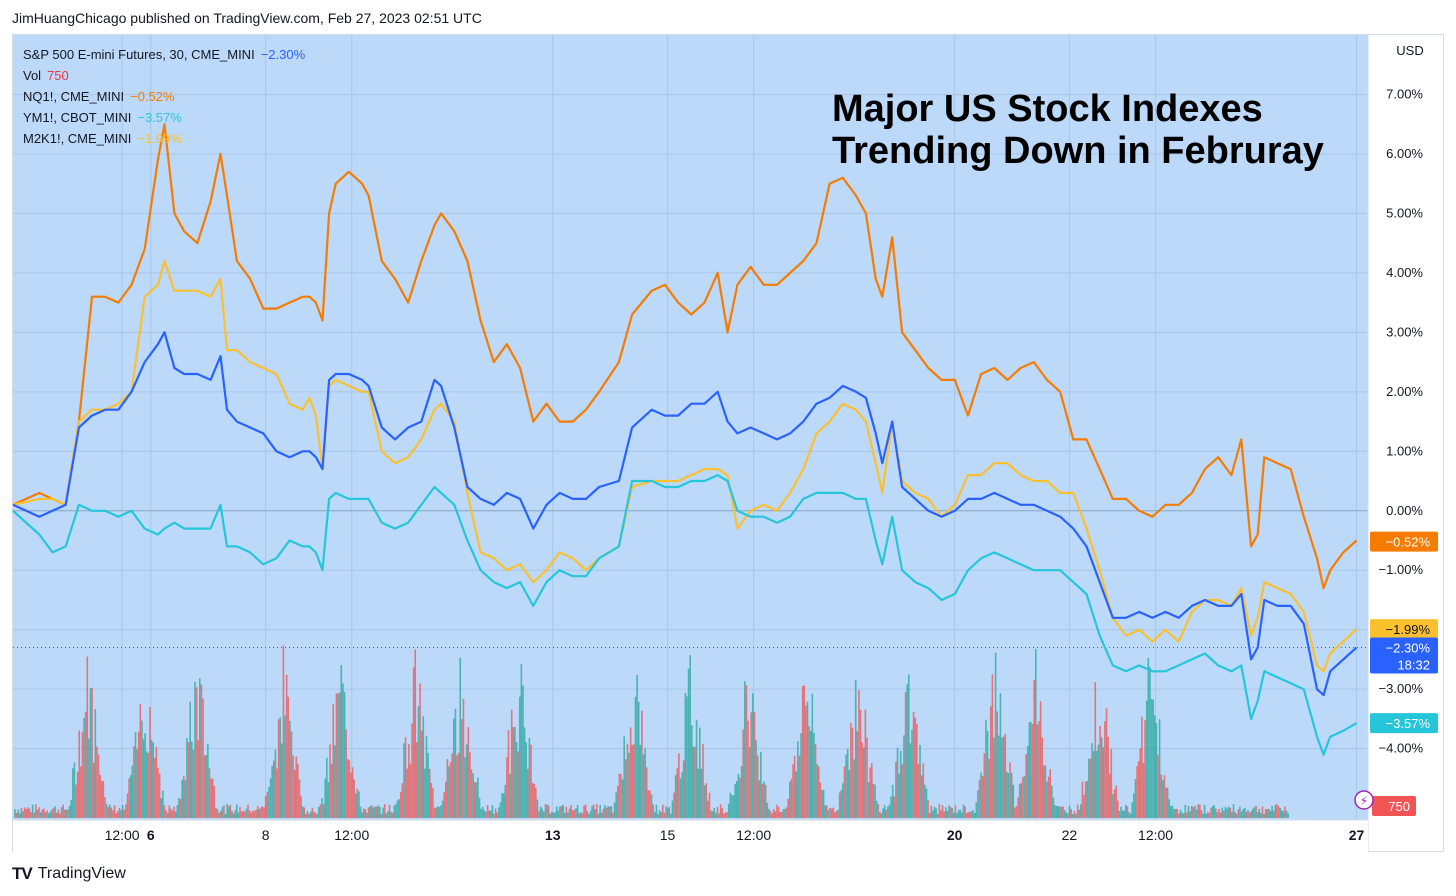 The height and width of the screenshot is (896, 1456). I want to click on last-value-badge-bg, so click(1404, 541).